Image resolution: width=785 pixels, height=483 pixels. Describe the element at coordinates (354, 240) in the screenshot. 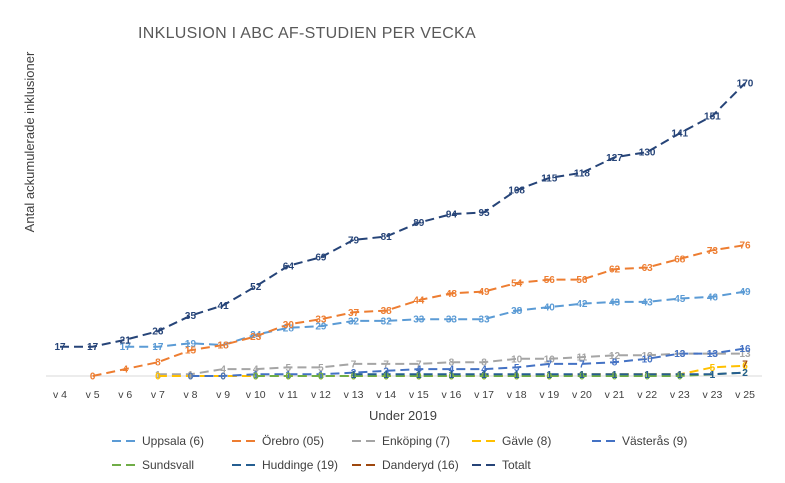

I see `data-label-totalt: 79` at that location.